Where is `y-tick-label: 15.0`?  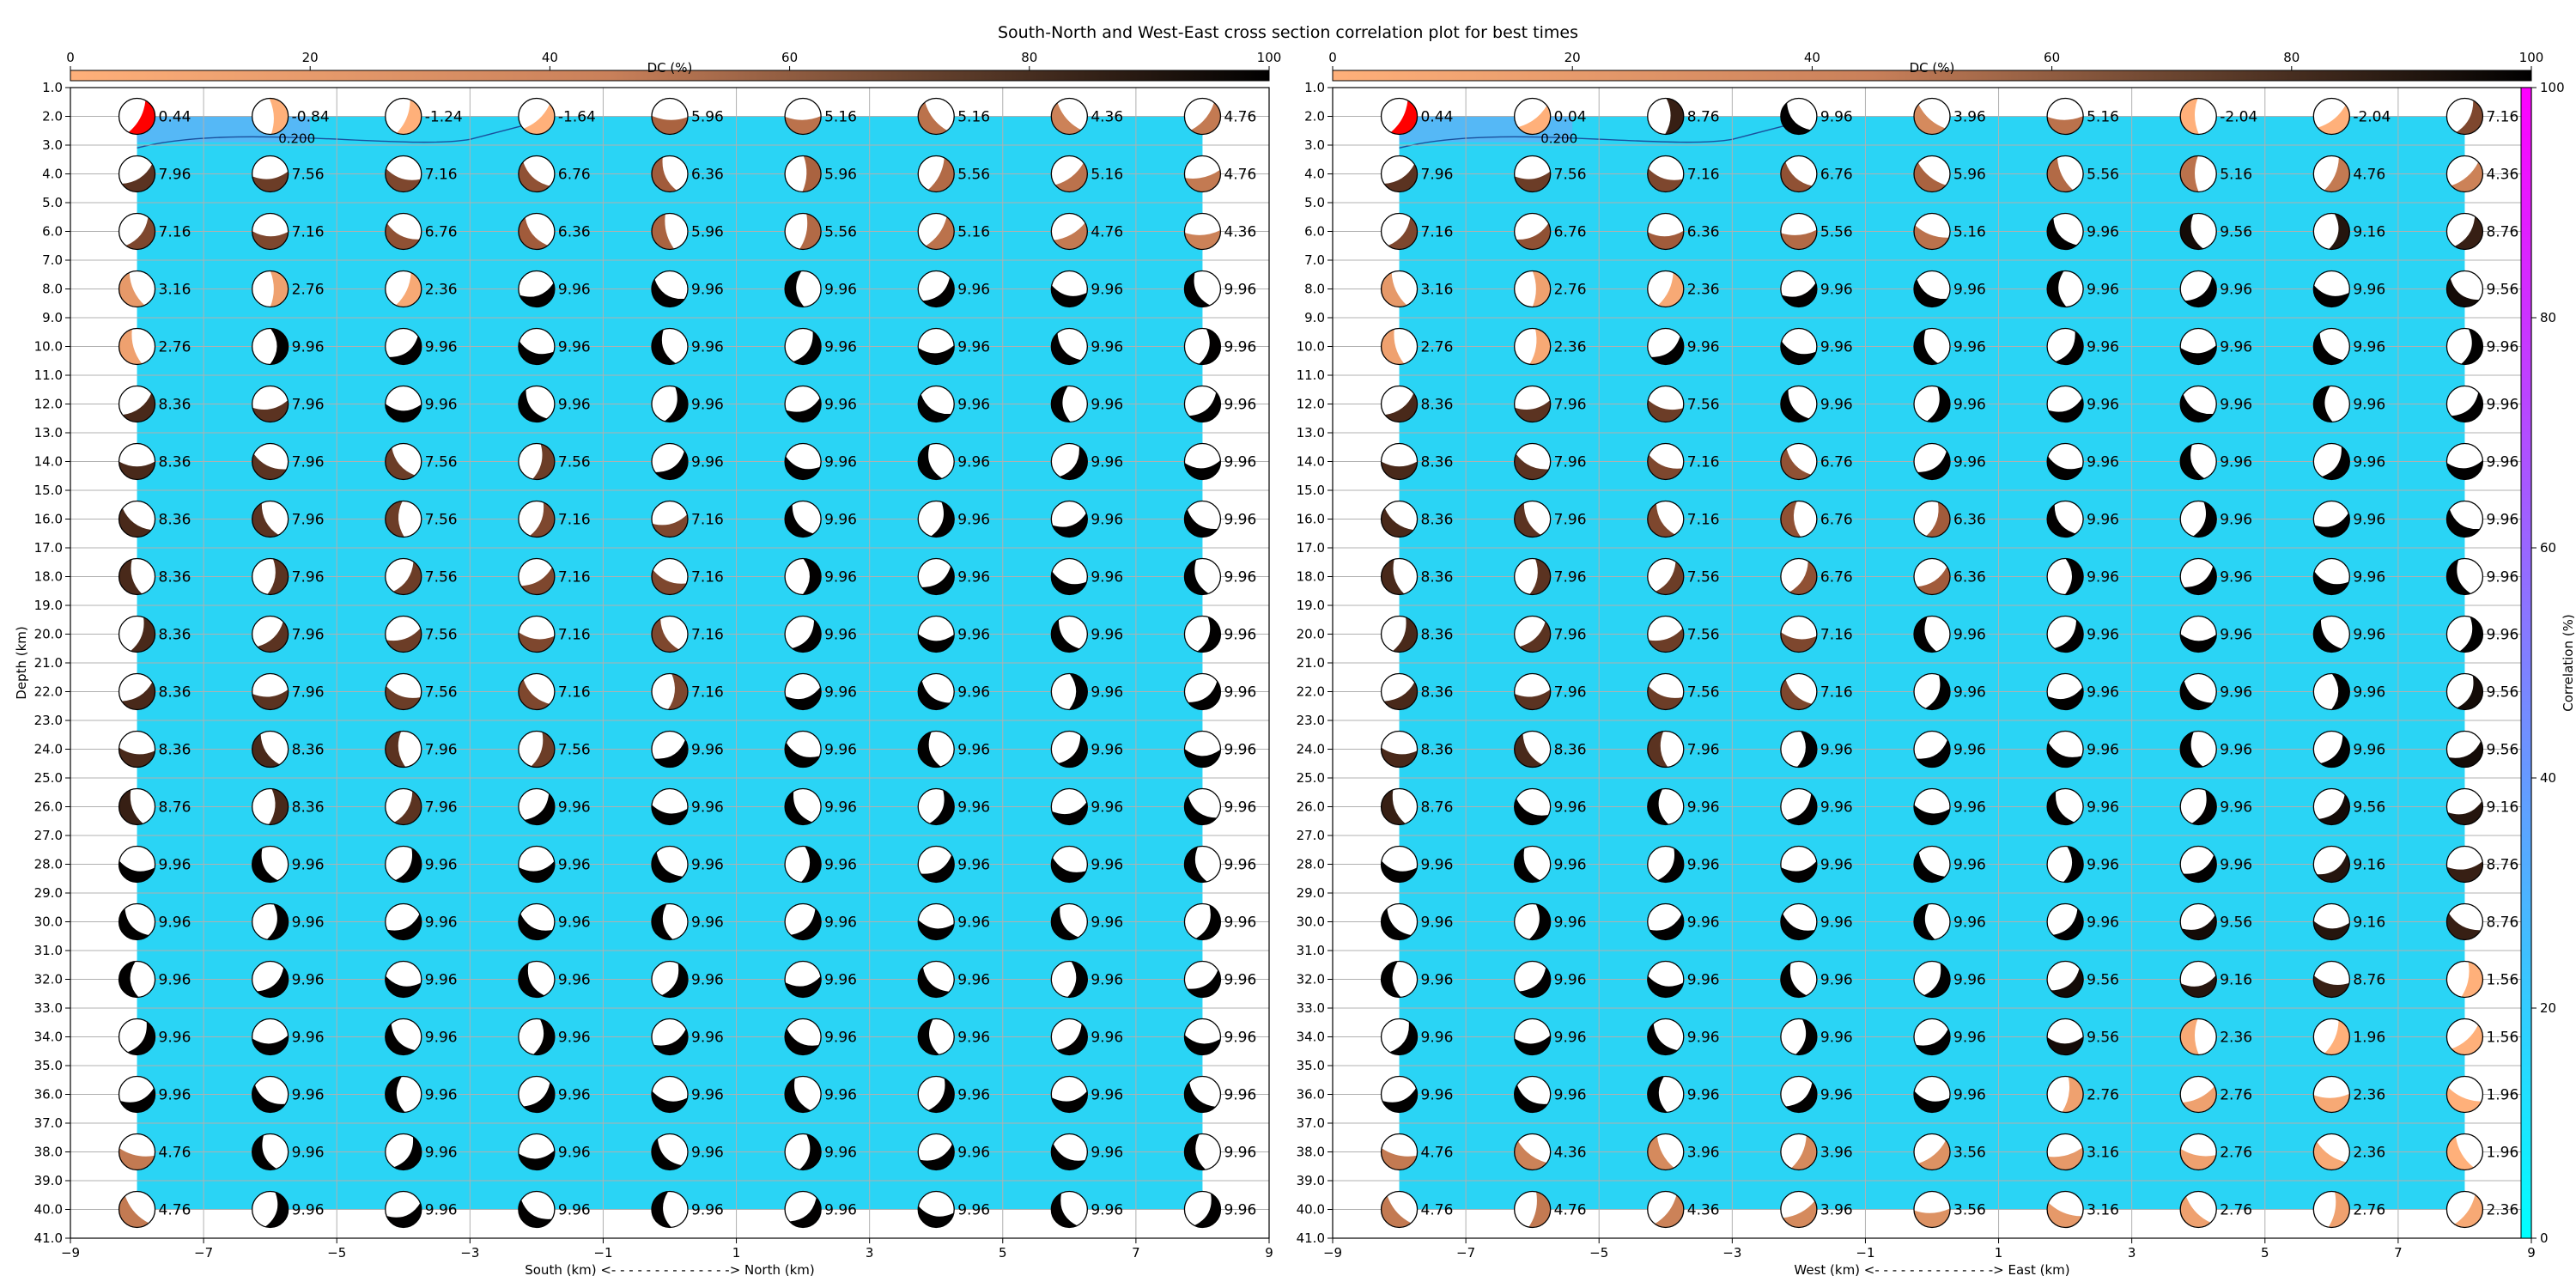
y-tick-label: 15.0 is located at coordinates (1311, 490).